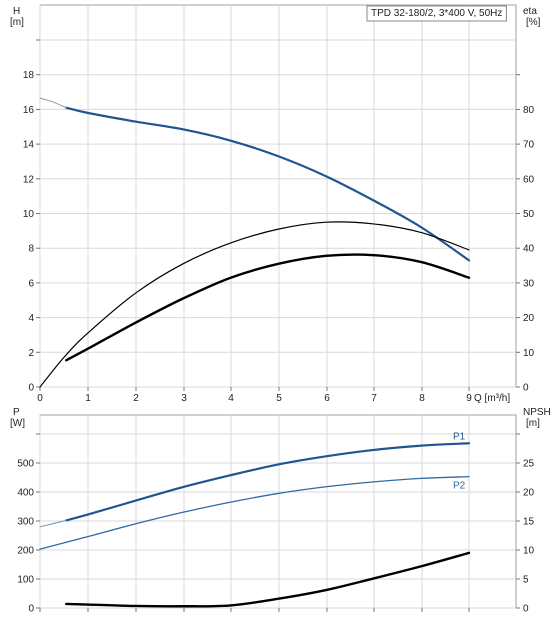 The height and width of the screenshot is (631, 553). What do you see at coordinates (529, 214) in the screenshot?
I see `head-eta-plot-y2tick-label-5: 50` at bounding box center [529, 214].